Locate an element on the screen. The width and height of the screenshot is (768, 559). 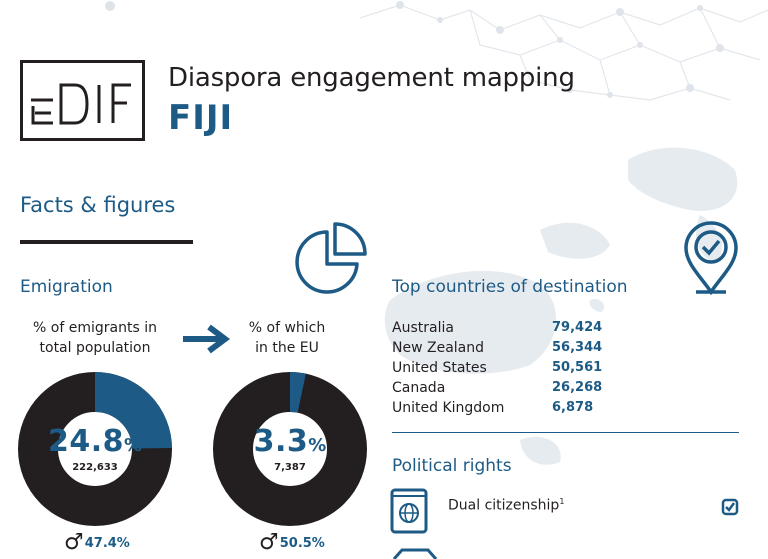
top-destinations-heading: Top countries of destination is located at coordinates (510, 287).